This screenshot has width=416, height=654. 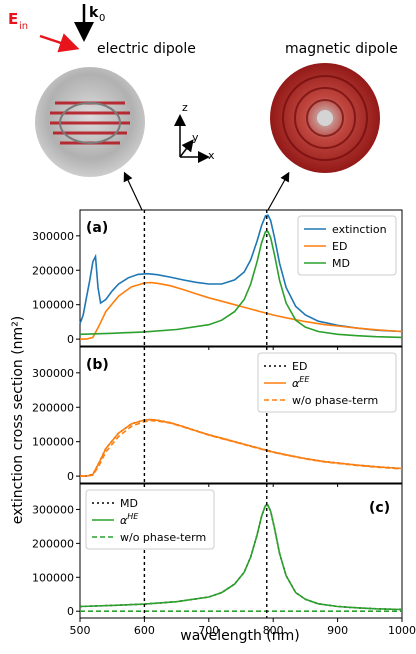 I want to click on coordinate-axes, so click(x=192, y=138).